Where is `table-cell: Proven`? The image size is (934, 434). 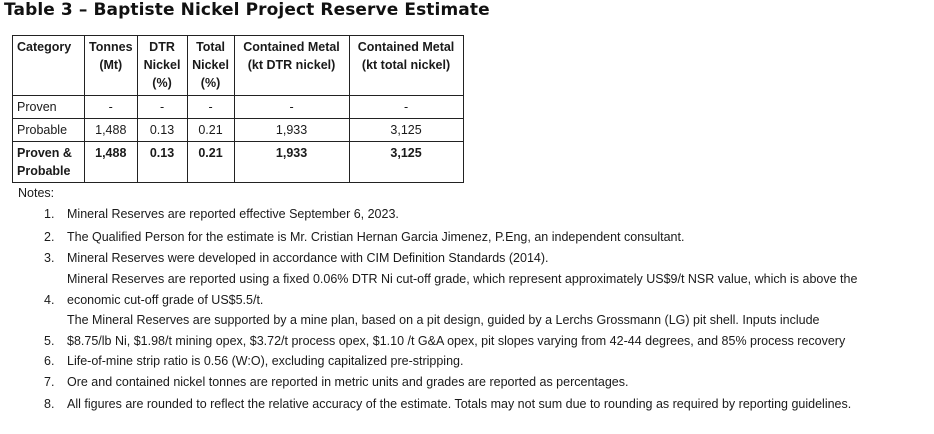 table-cell: Proven is located at coordinates (48, 107).